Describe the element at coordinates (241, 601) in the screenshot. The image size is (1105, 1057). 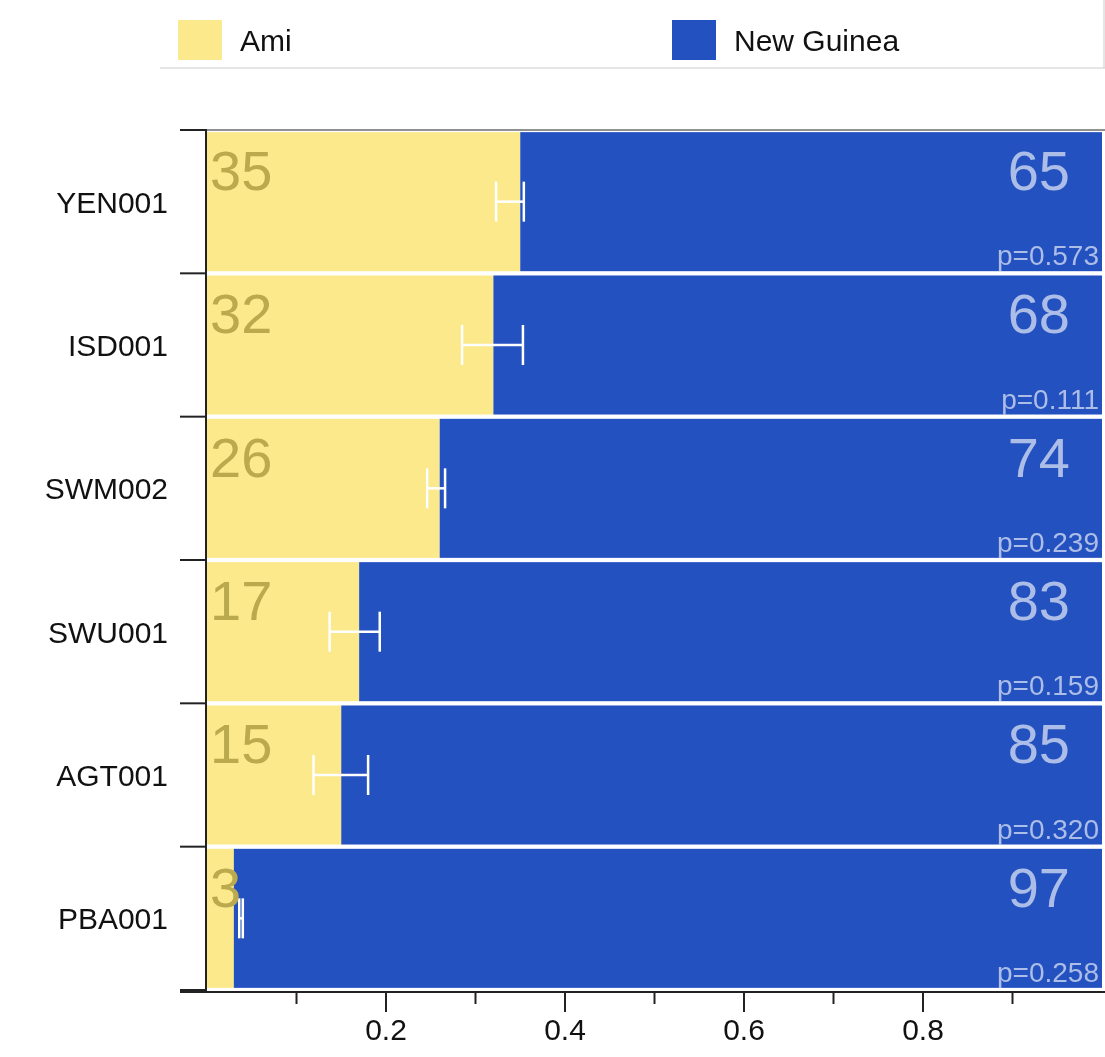
I see `annotation: 17` at that location.